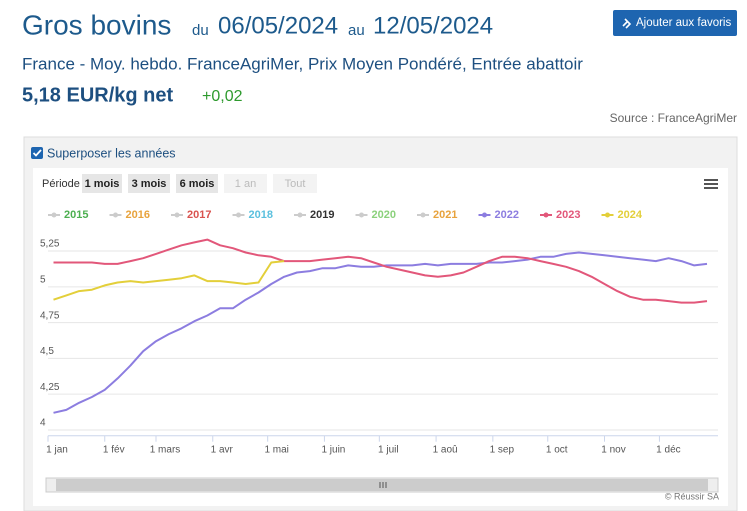 This screenshot has width=747, height=511. What do you see at coordinates (630, 215) in the screenshot?
I see `legend-label: 2024` at bounding box center [630, 215].